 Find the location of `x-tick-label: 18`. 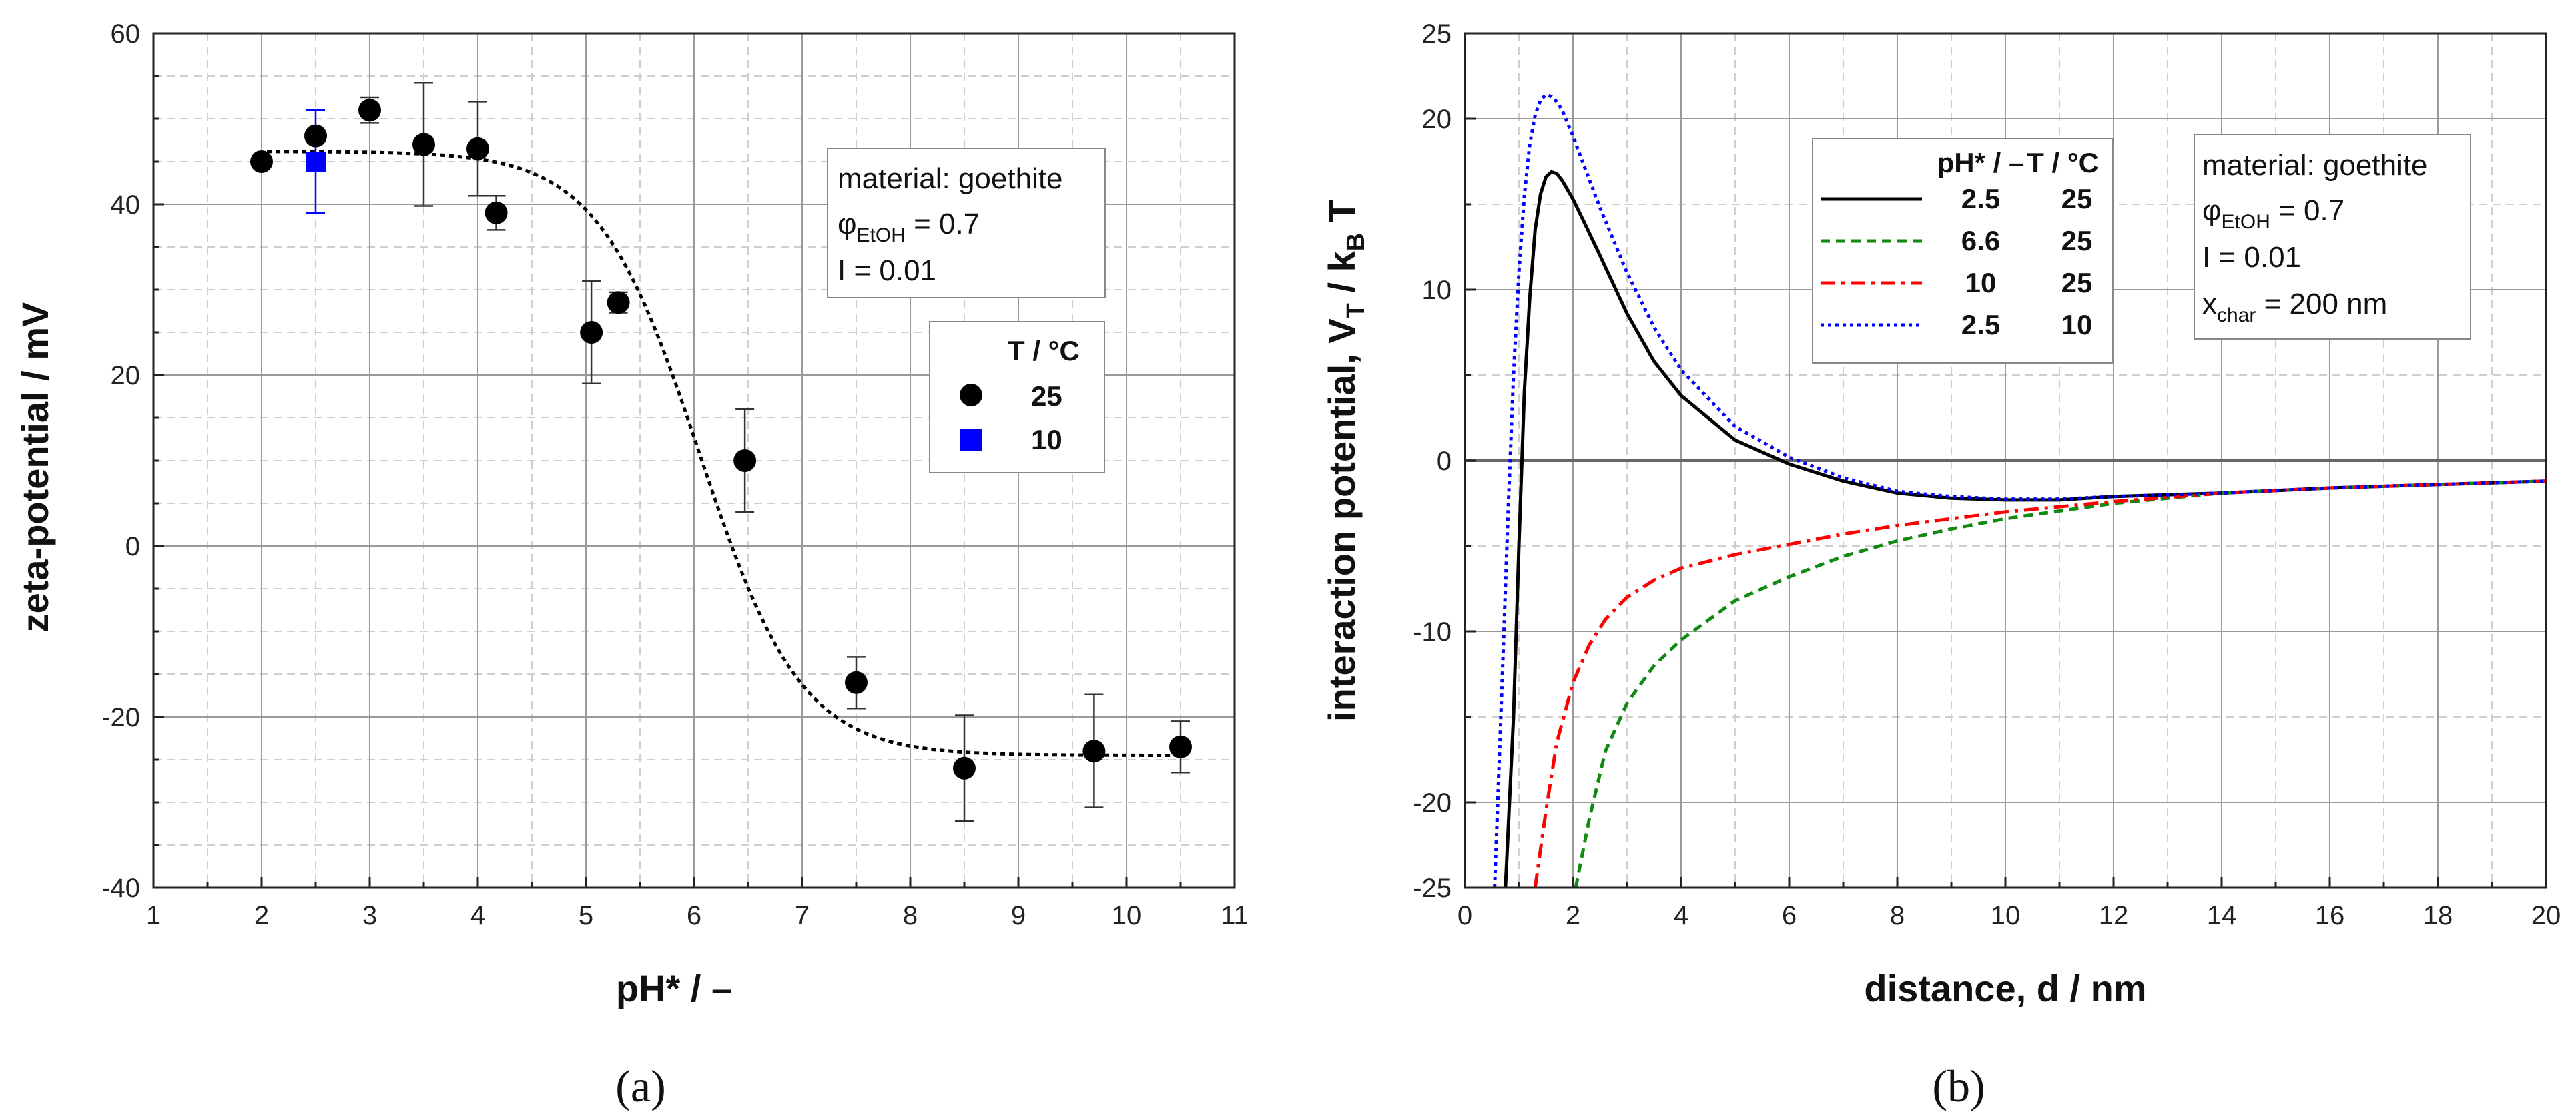

x-tick-label: 18 is located at coordinates (2438, 915).